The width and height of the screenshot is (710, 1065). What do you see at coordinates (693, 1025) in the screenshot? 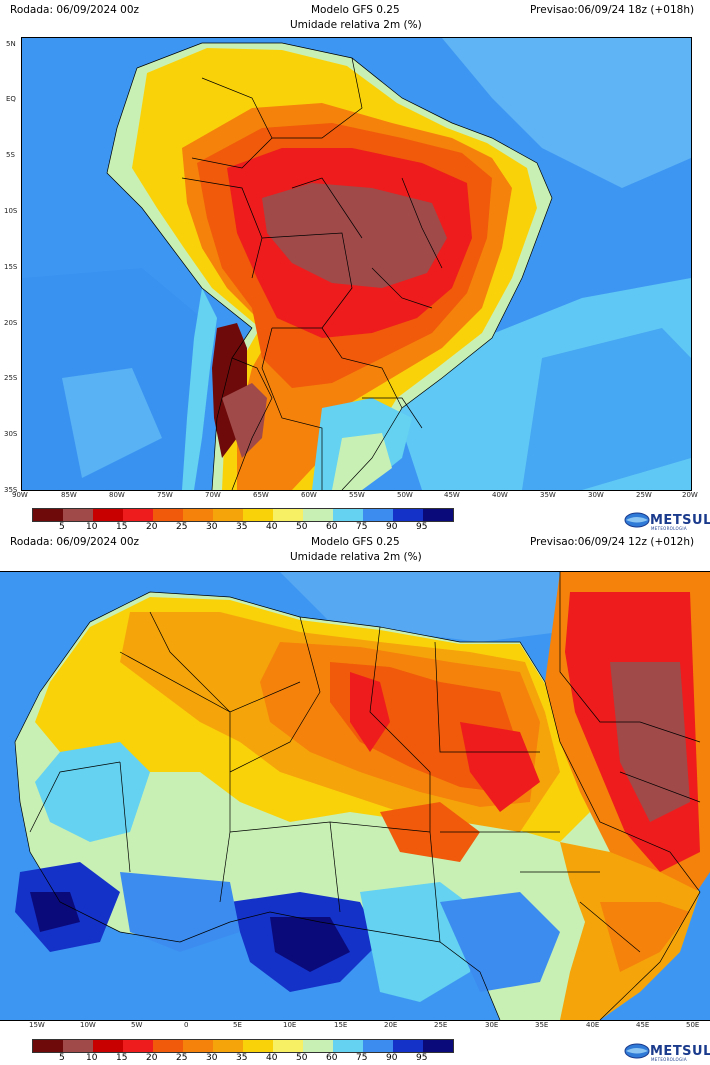
I see `lon-tick: 50E` at bounding box center [693, 1025].